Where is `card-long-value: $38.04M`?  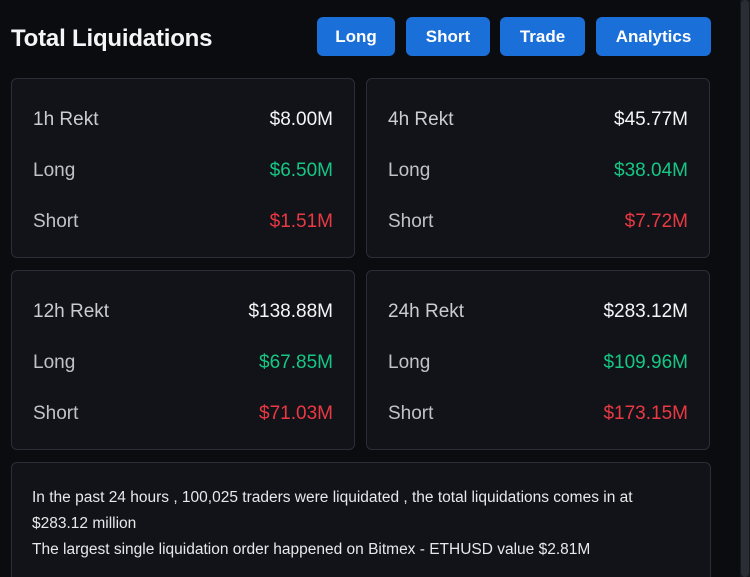 card-long-value: $38.04M is located at coordinates (651, 170).